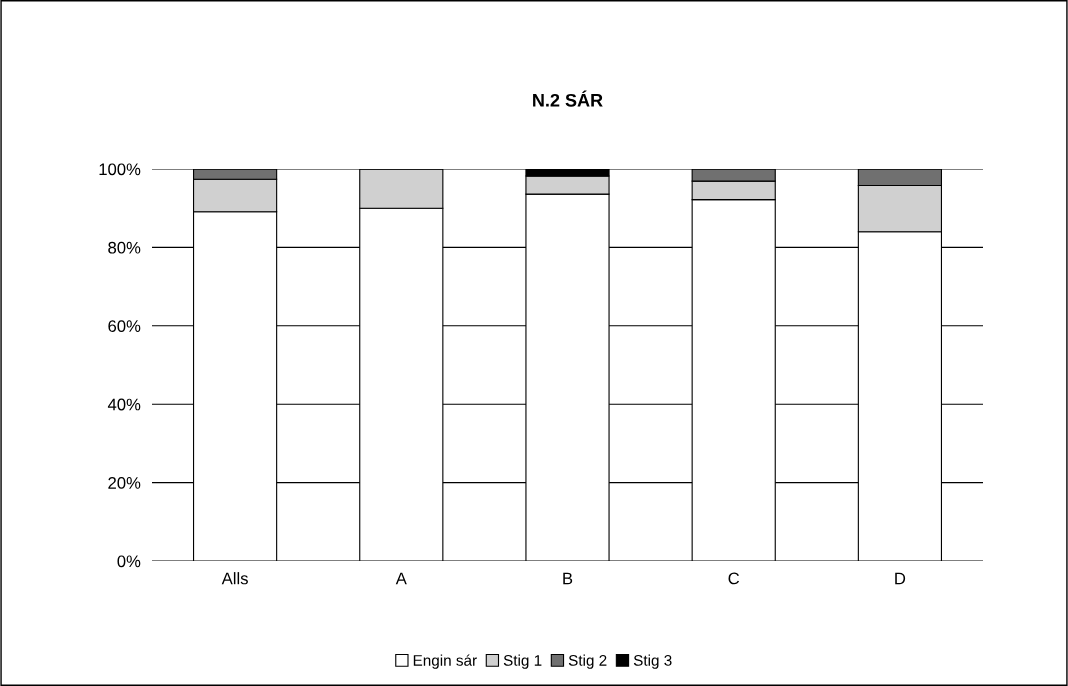  I want to click on legend-label: Engin sár, so click(445, 661).